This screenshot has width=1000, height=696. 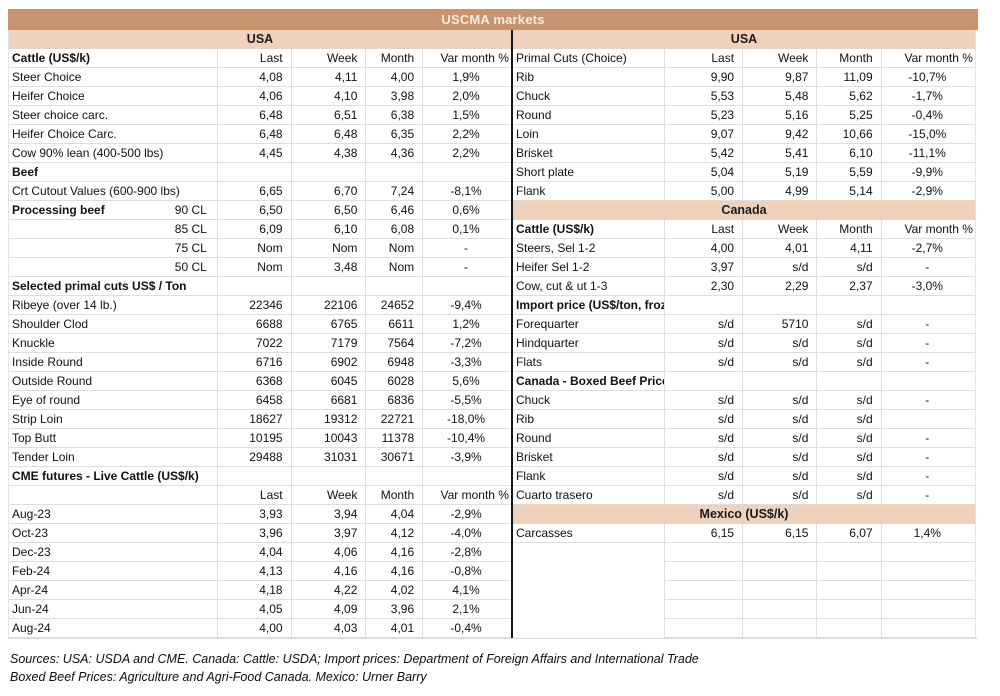 I want to click on cell-var-month: -0,4%, so click(x=928, y=115).